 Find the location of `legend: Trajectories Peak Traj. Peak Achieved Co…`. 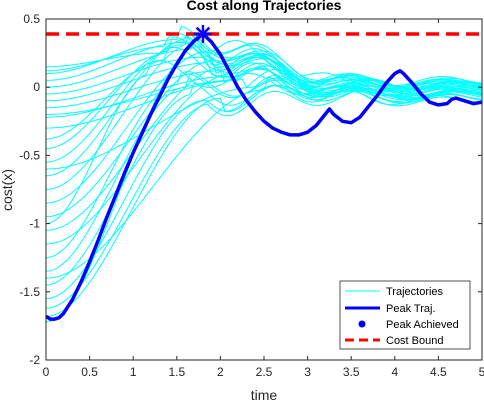

legend: Trajectories Peak Traj. Peak Achieved Co… is located at coordinates (405, 315).